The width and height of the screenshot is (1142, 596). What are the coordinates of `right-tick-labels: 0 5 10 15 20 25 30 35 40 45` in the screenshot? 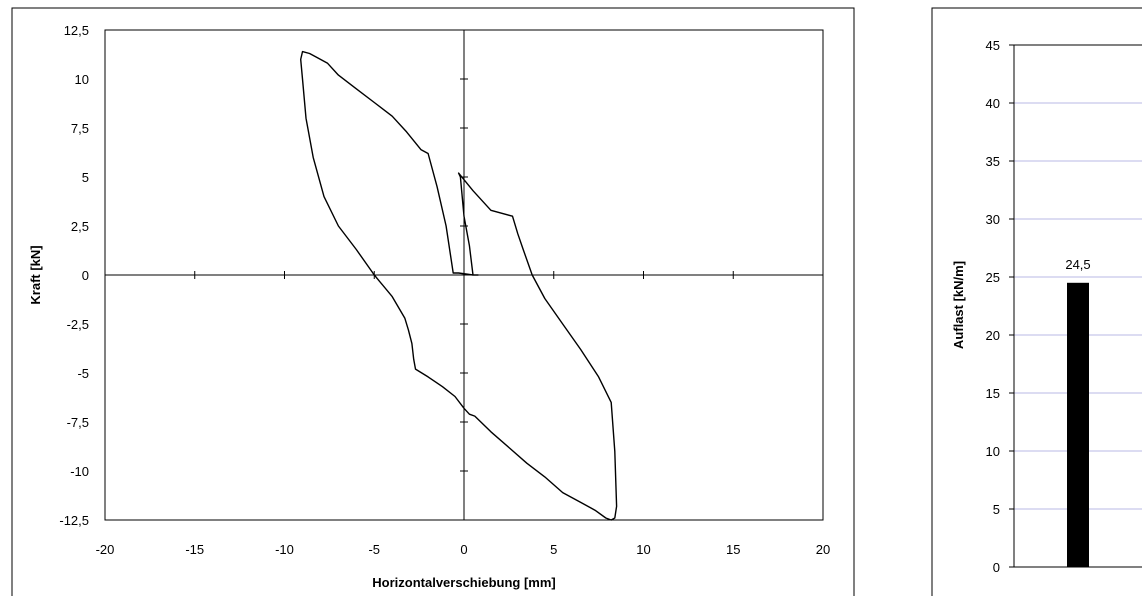 It's located at (993, 306).